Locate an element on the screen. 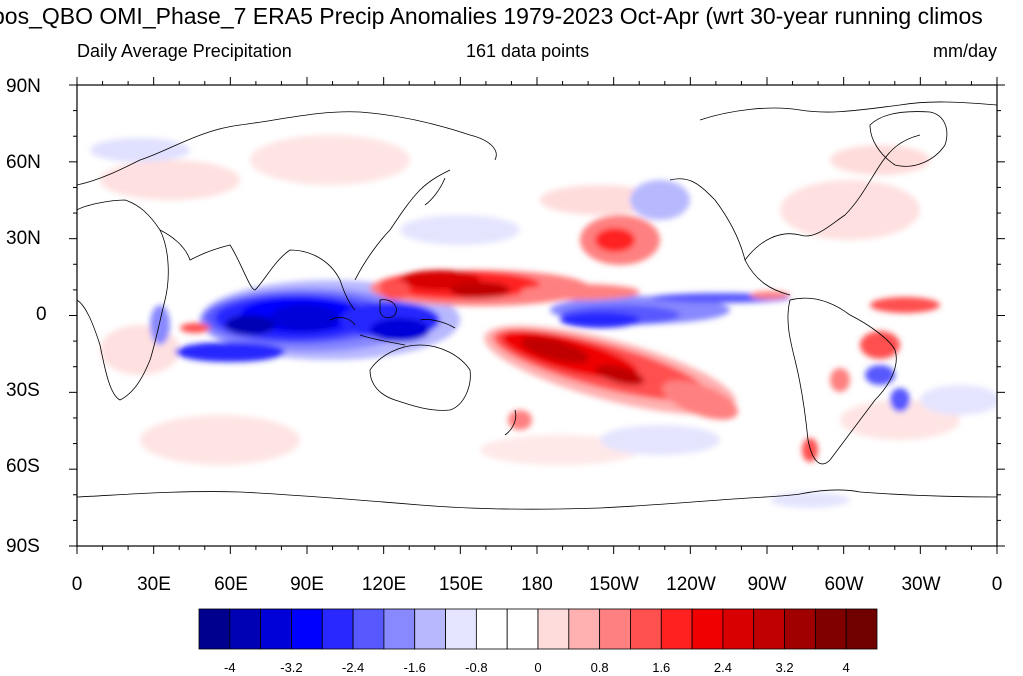 This screenshot has height=676, width=1023. lon-label-90e: 90E is located at coordinates (307, 584).